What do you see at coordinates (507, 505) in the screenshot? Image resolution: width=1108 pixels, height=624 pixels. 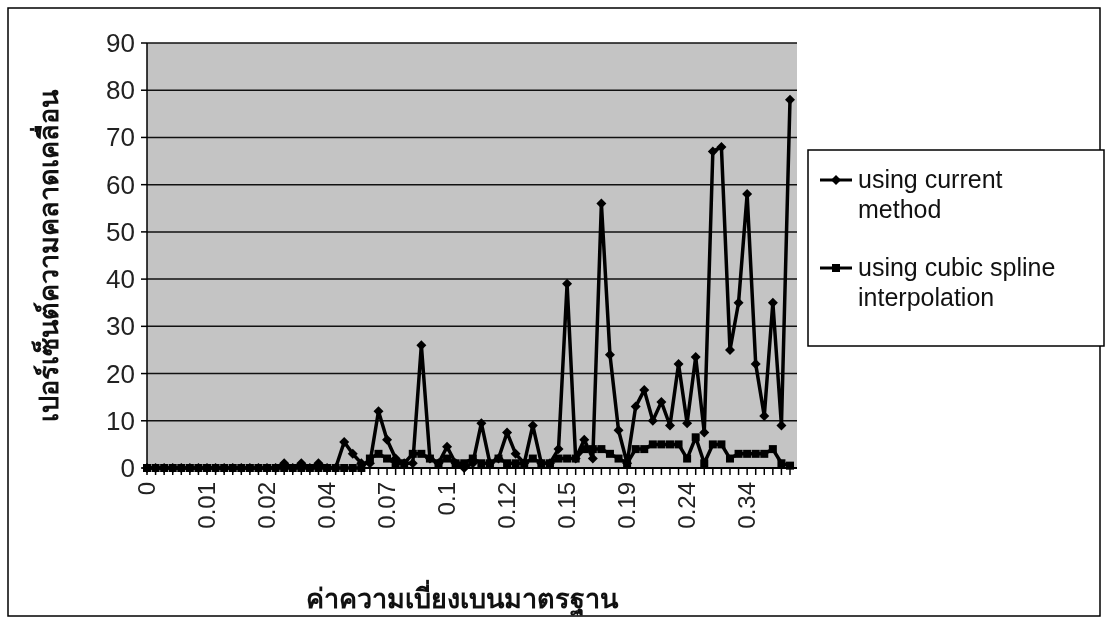 I see `x-tick-label: 0.12` at bounding box center [507, 505].